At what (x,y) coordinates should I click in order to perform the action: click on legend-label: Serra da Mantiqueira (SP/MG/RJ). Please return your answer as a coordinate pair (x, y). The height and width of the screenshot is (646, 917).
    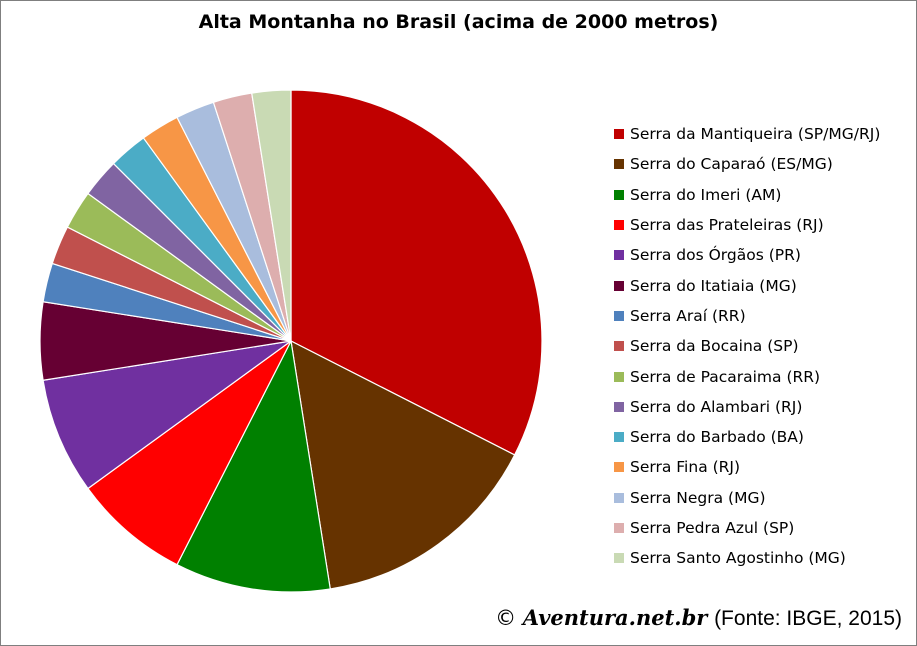
    Looking at the image, I should click on (755, 134).